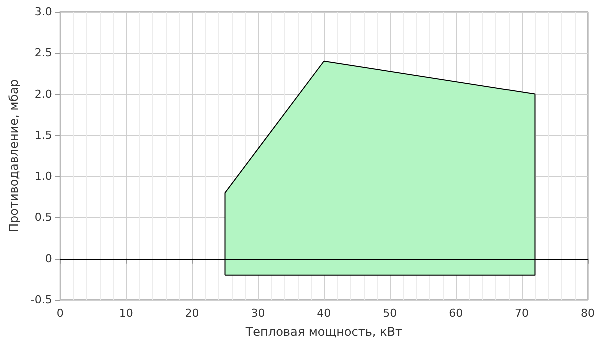  Describe the element at coordinates (258, 313) in the screenshot. I see `x-tick-label: 30` at that location.